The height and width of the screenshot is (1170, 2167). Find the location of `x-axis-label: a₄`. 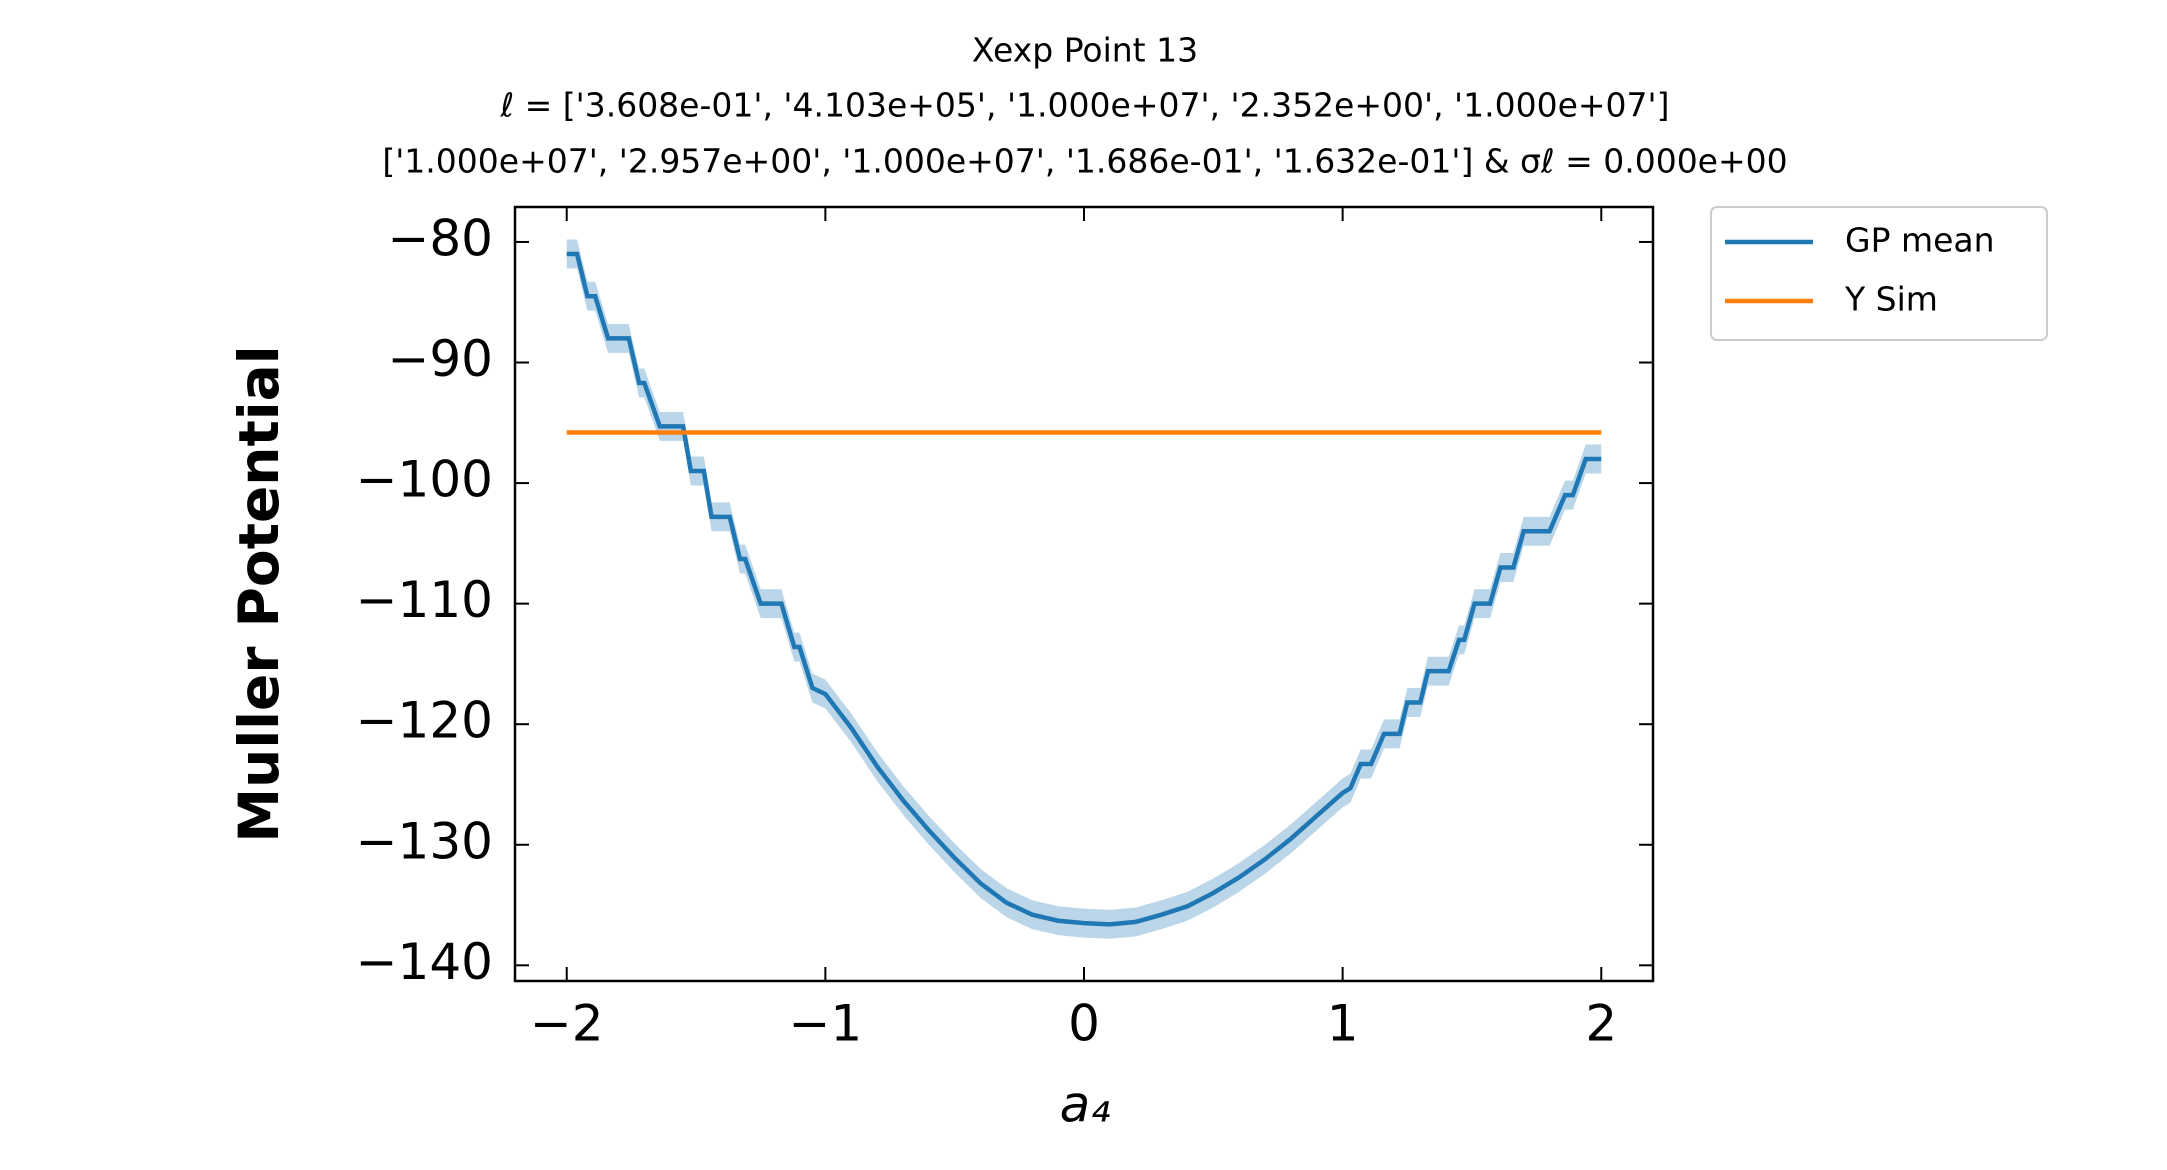

x-axis-label: a₄ is located at coordinates (1085, 1105).